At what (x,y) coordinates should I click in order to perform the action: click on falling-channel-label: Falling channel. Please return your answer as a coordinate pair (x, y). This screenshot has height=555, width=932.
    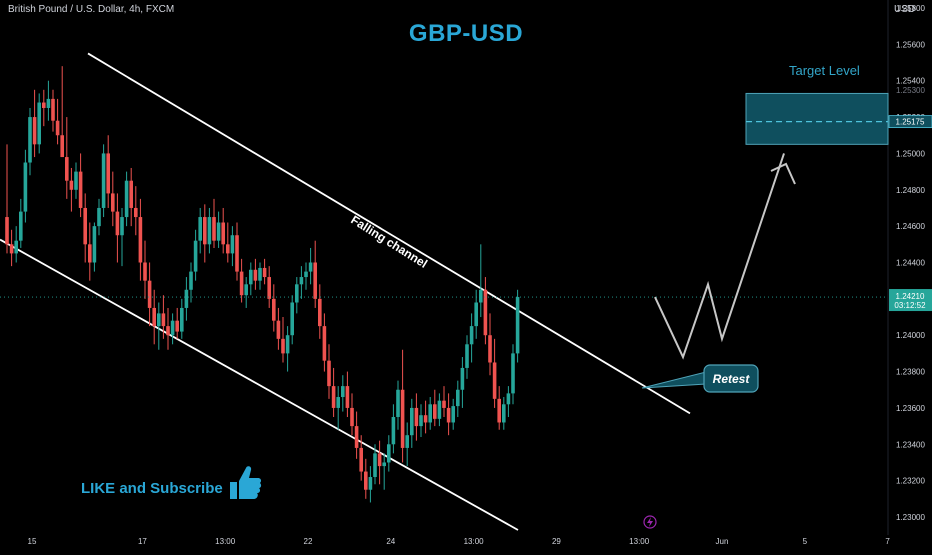
    Looking at the image, I should click on (389, 242).